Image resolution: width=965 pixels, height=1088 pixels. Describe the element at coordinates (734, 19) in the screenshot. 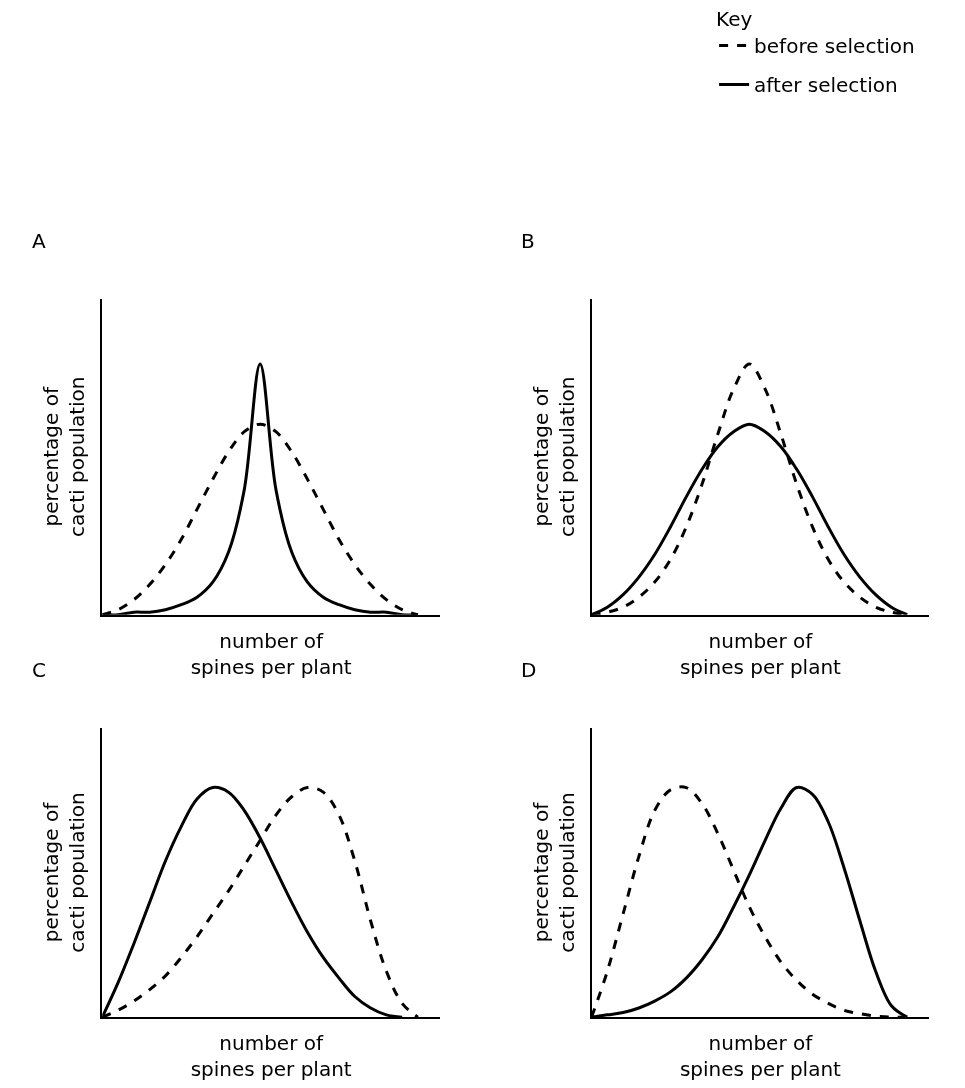

I see `legend-title: Key` at that location.